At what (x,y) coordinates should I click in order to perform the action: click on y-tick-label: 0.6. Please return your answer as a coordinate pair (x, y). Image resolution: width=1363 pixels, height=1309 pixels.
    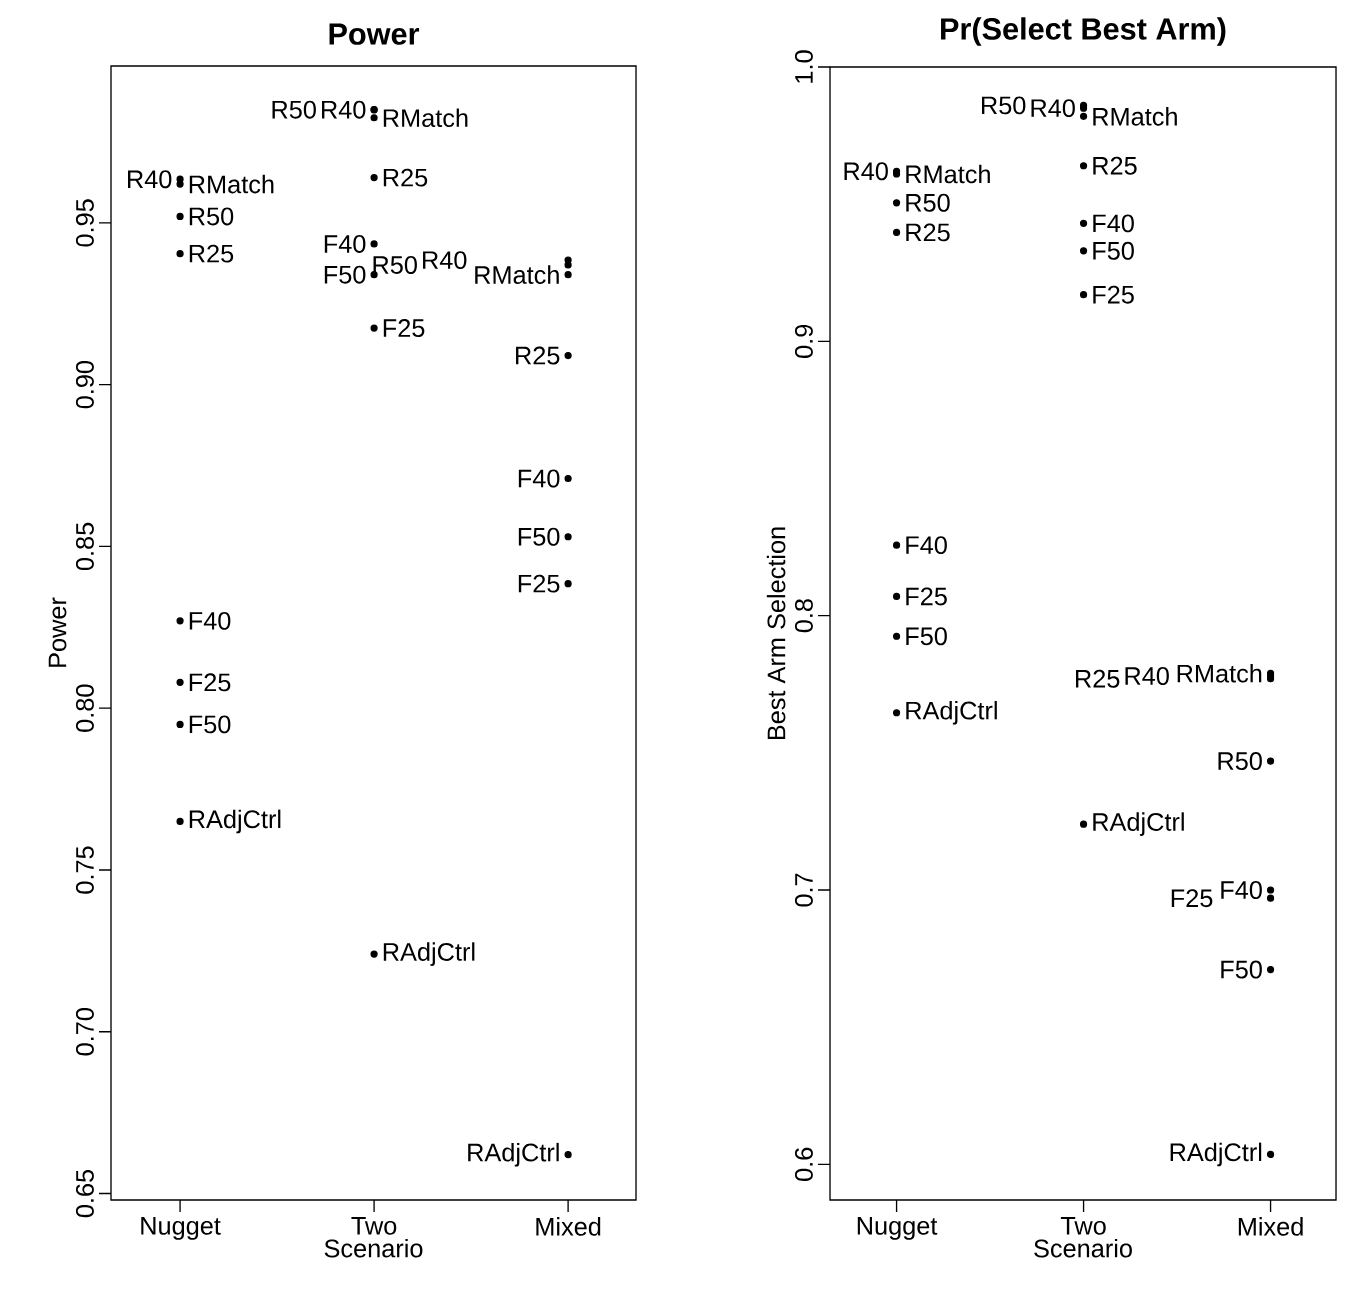
    Looking at the image, I should click on (803, 1164).